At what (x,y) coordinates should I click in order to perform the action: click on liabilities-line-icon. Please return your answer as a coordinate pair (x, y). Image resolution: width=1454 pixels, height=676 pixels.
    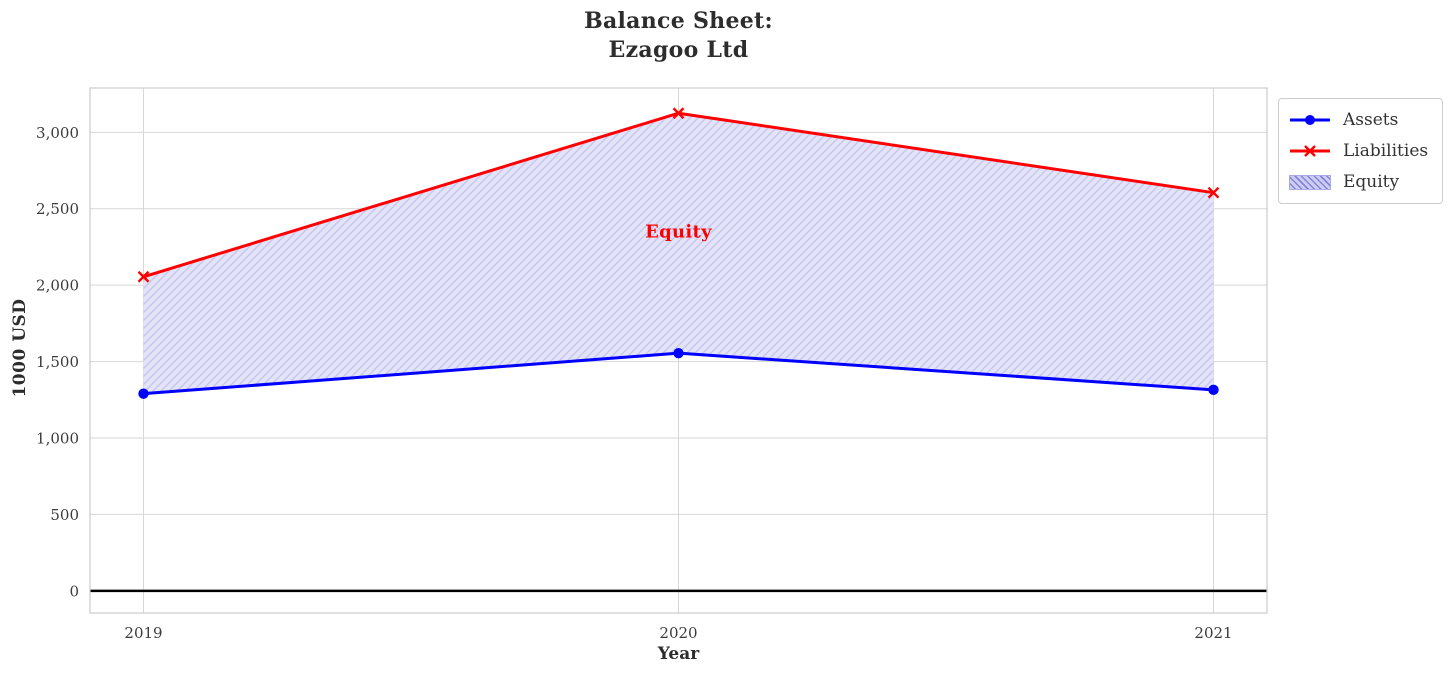
    Looking at the image, I should click on (1310, 151).